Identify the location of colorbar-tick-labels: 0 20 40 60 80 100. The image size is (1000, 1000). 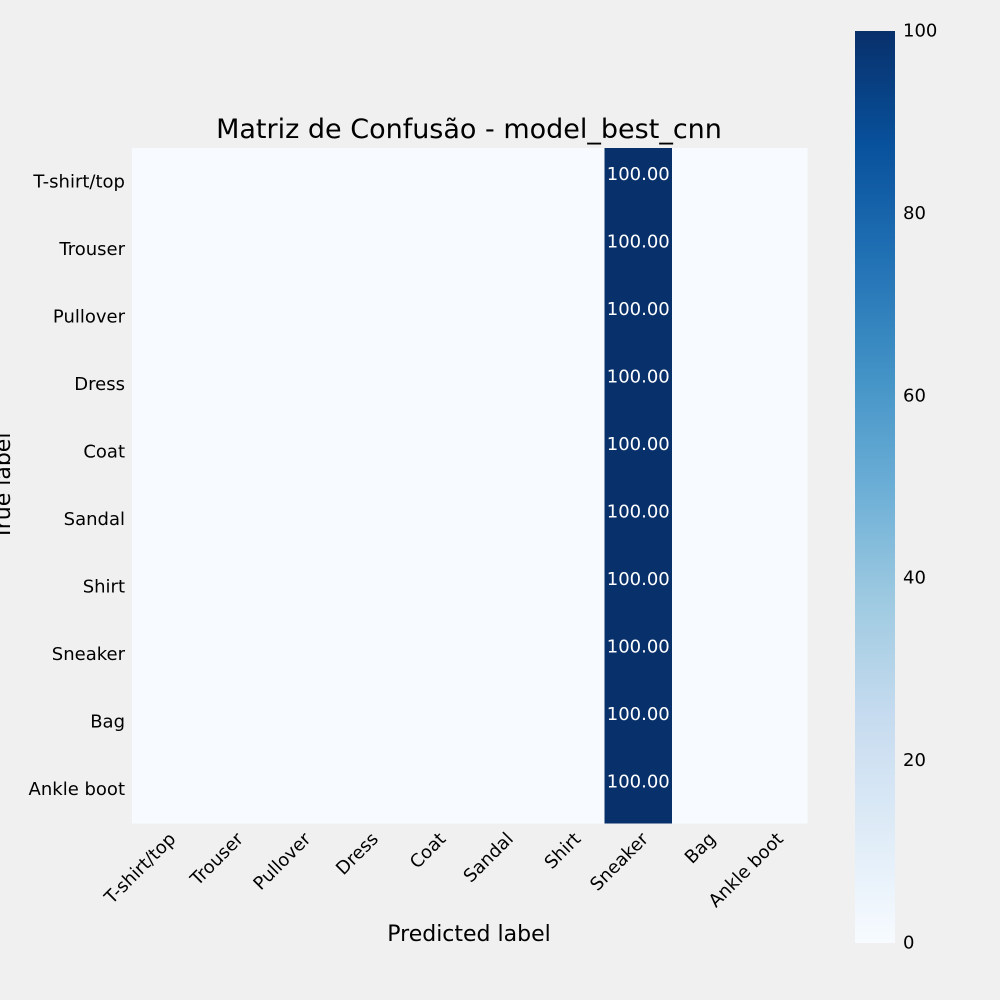
(920, 487).